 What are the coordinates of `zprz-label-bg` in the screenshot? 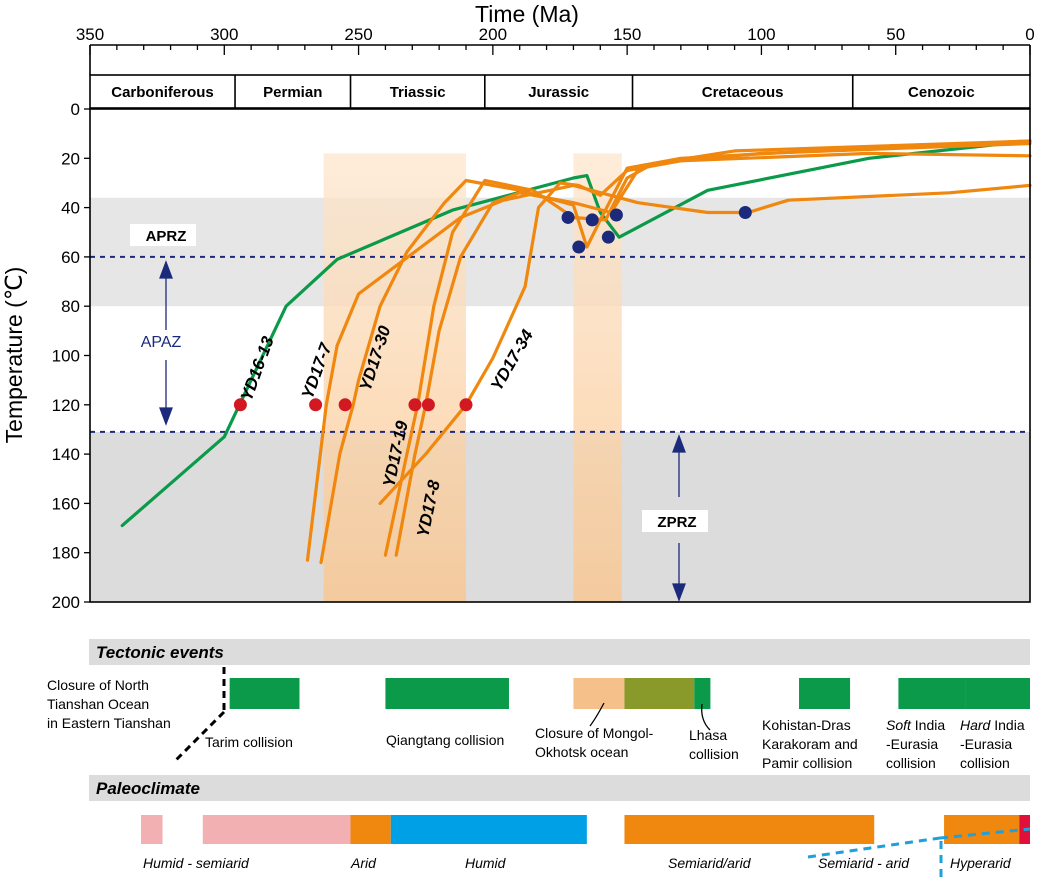 It's located at (675, 521).